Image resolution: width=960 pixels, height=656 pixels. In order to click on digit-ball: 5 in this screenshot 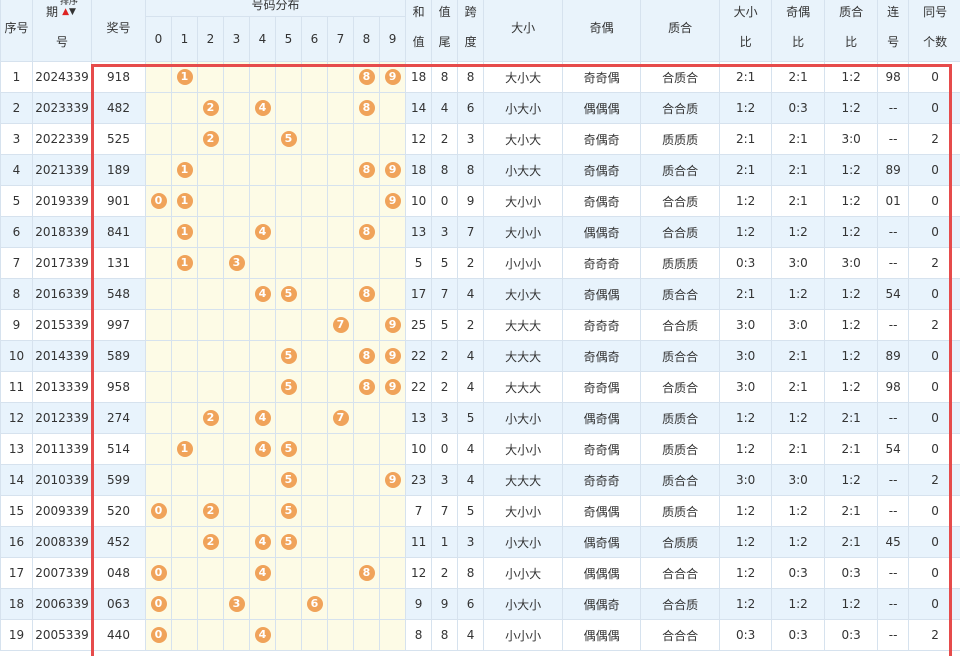, I will do `click(288, 511)`.